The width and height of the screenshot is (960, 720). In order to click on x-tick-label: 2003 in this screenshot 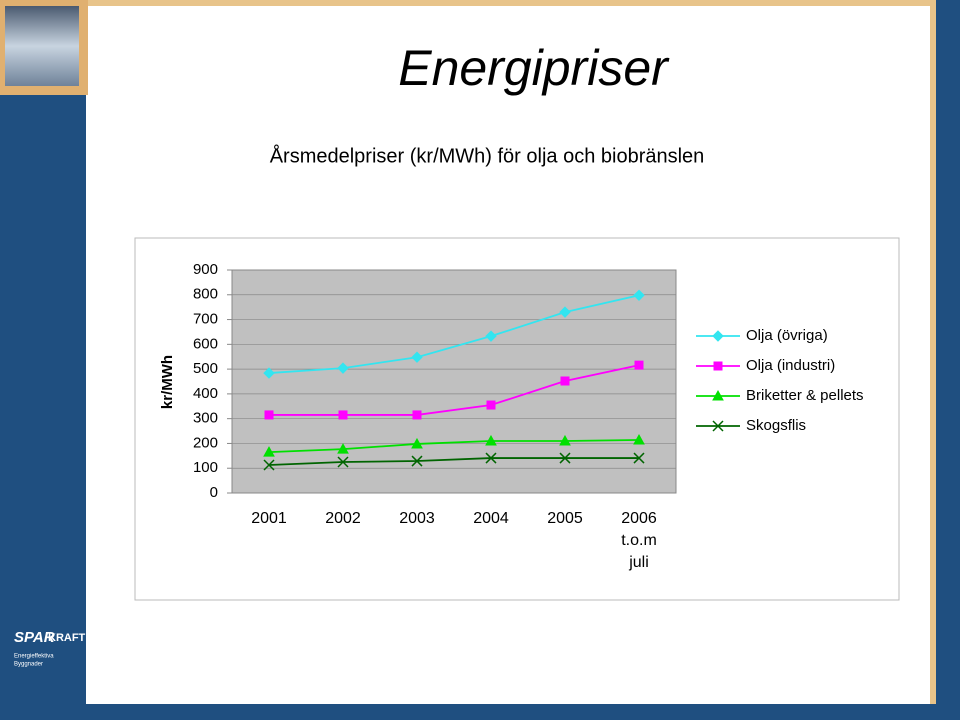, I will do `click(417, 518)`.